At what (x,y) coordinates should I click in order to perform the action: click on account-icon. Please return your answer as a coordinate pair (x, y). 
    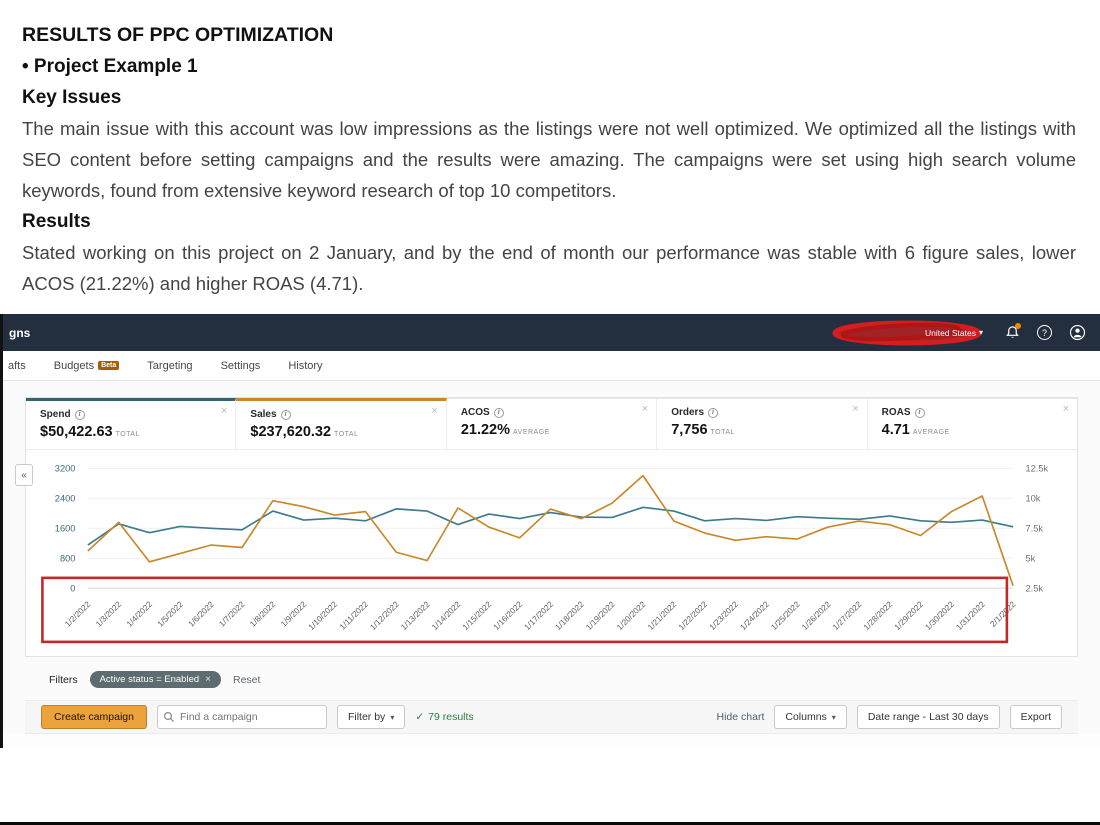
    Looking at the image, I should click on (1077, 333).